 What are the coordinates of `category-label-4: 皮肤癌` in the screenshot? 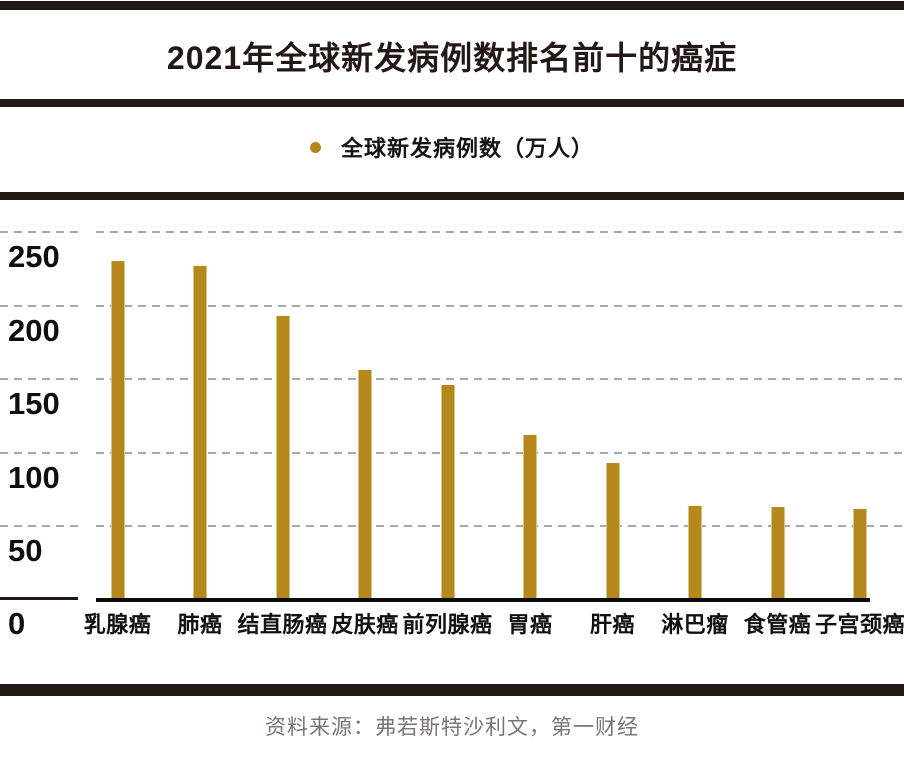 It's located at (365, 624).